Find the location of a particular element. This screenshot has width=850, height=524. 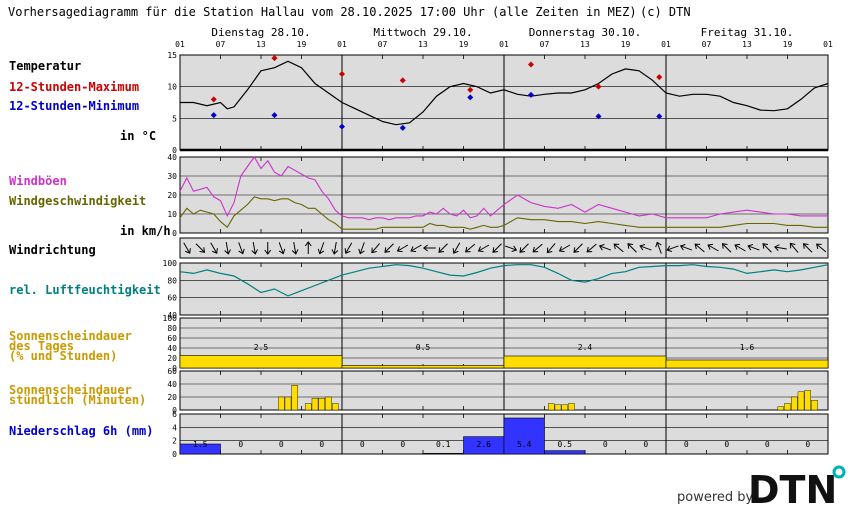

label-wind: Windgeschwindigkeit is located at coordinates (77, 201).